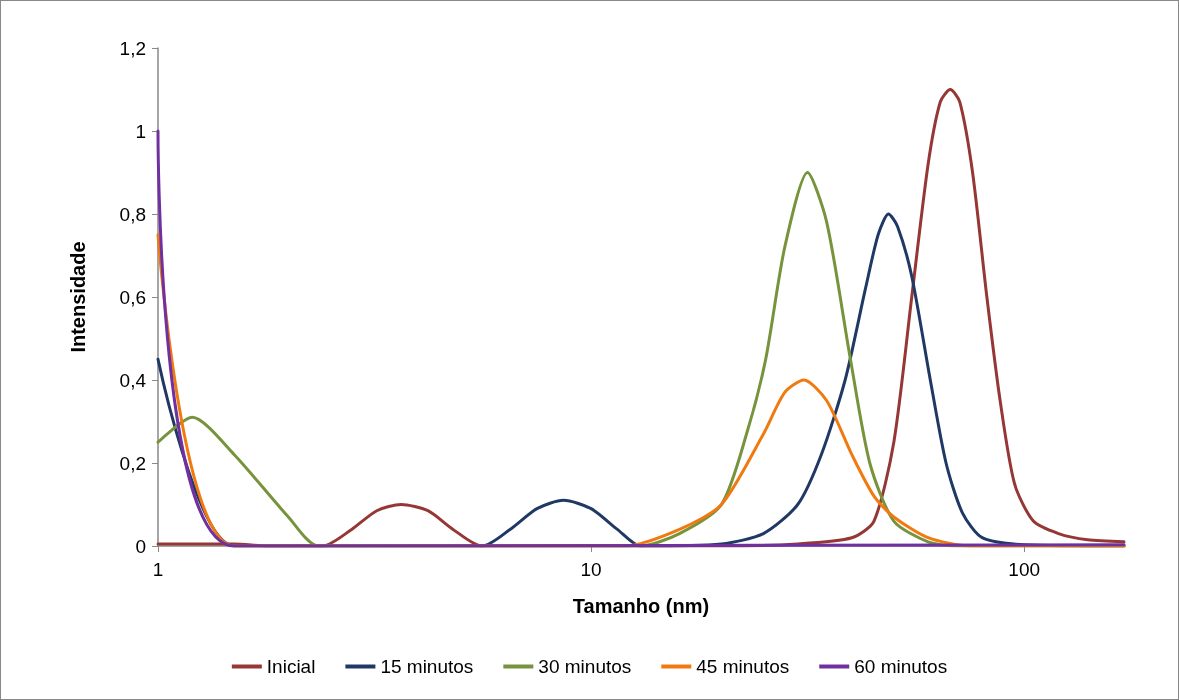 The width and height of the screenshot is (1179, 700). I want to click on legend-label: 30 minutos, so click(585, 666).